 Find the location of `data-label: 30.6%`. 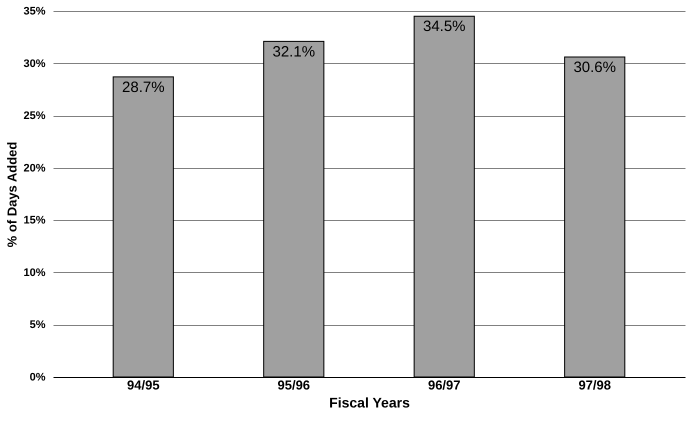

data-label: 30.6% is located at coordinates (594, 67).